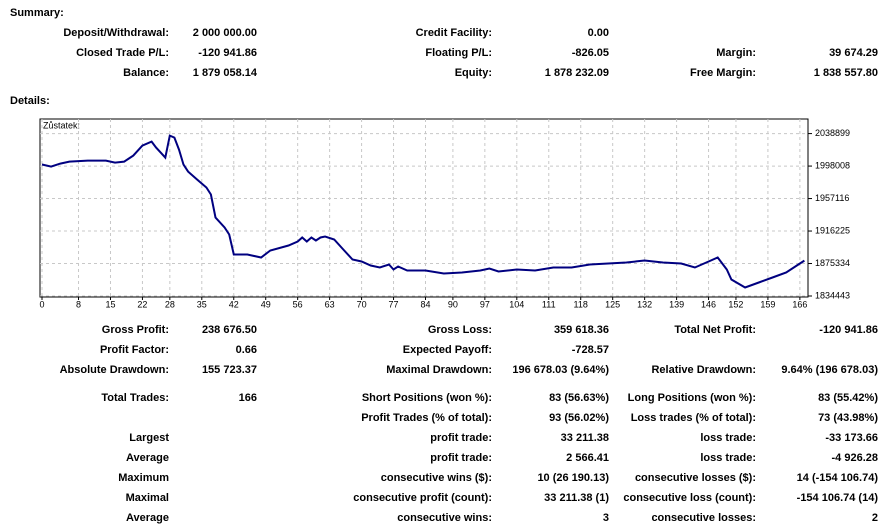 The width and height of the screenshot is (890, 528). What do you see at coordinates (585, 438) in the screenshot?
I see `value: 33 211.38` at bounding box center [585, 438].